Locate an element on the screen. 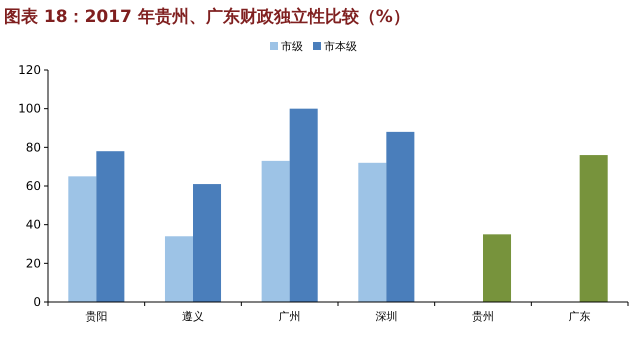 This screenshot has height=360, width=640. y-tick-label: 100 is located at coordinates (29, 109).